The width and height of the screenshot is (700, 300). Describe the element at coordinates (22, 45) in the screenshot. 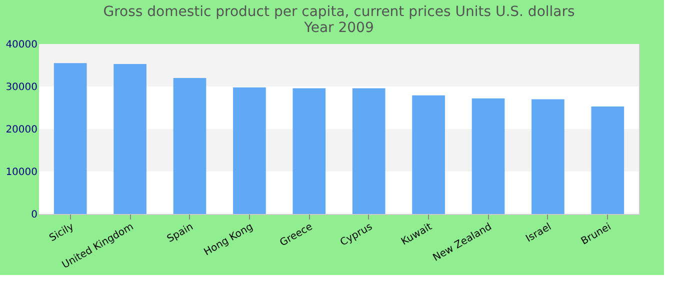

I see `y-tick-label: 40000` at that location.